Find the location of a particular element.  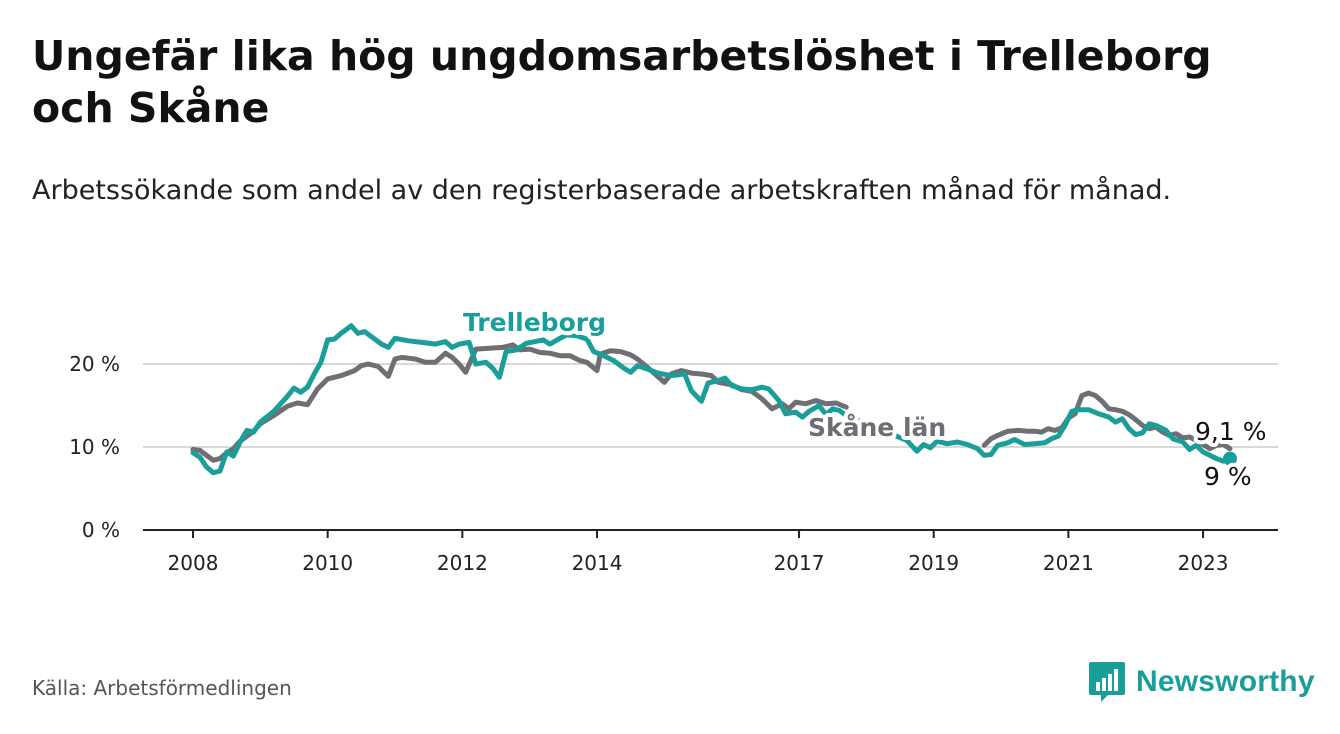

x-tick-label: 2014 is located at coordinates (597, 563).